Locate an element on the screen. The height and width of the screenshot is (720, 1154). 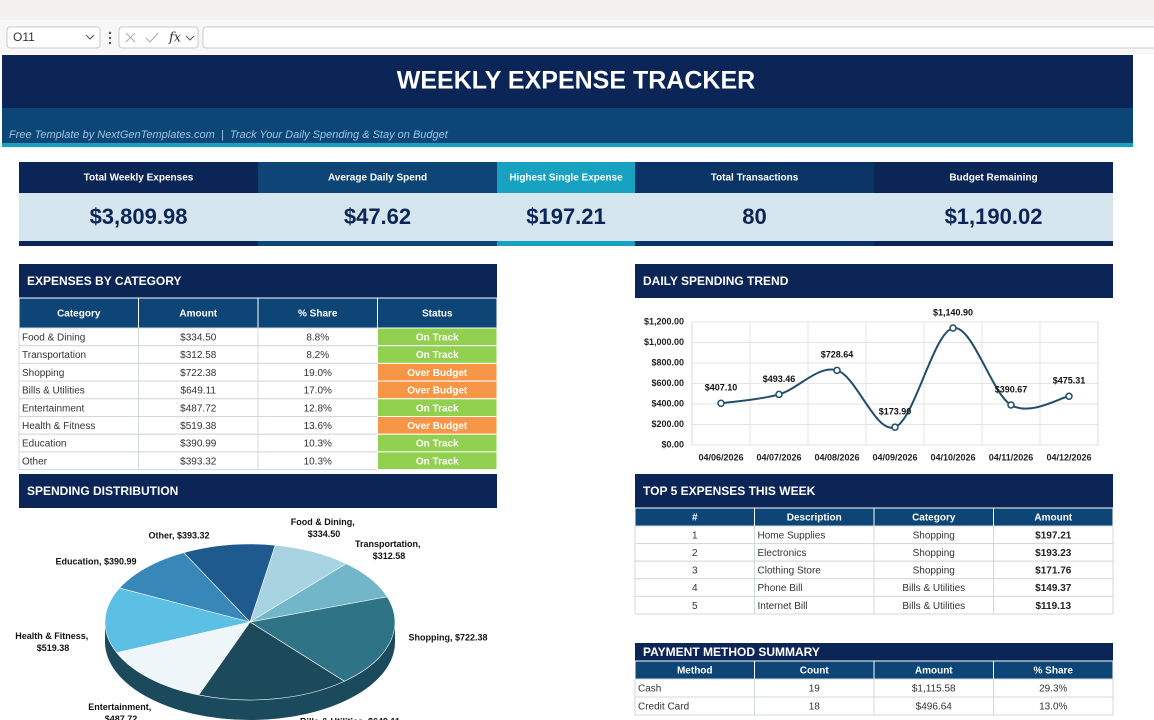
y-tick-label: $600.00 is located at coordinates (667, 383).